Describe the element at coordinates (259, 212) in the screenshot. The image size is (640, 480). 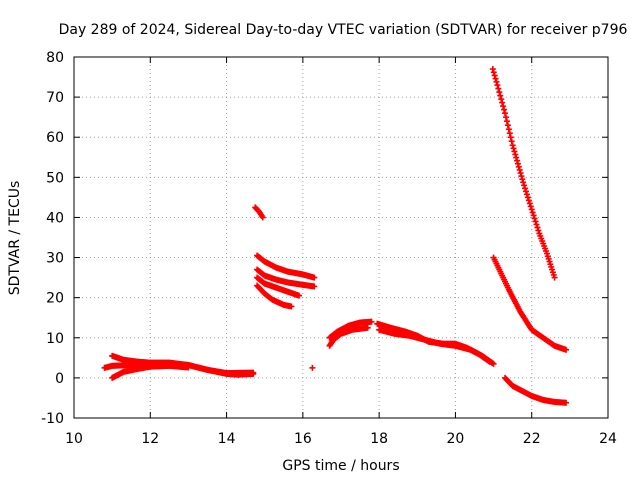
I see `series-arc-15a` at that location.